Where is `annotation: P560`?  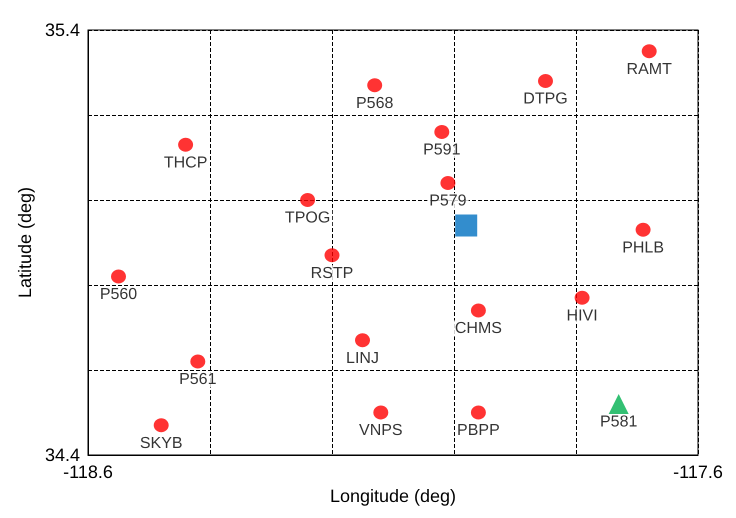
annotation: P560 is located at coordinates (119, 294).